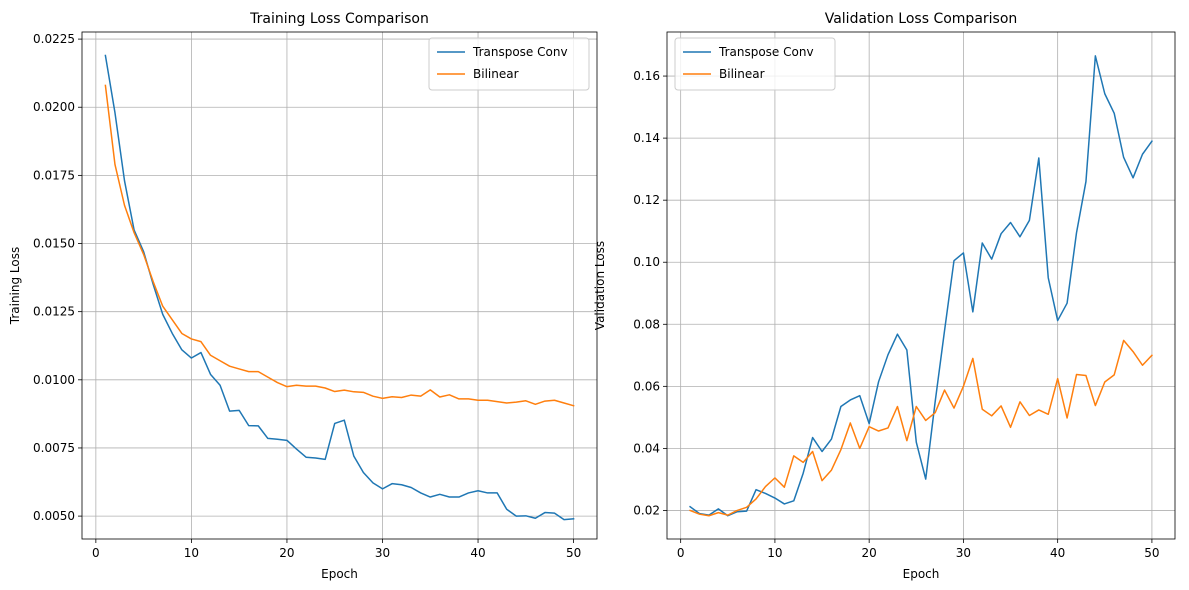 Image resolution: width=1189 pixels, height=590 pixels. What do you see at coordinates (921, 19) in the screenshot?
I see `chart-title: Validation Loss Comparison` at bounding box center [921, 19].